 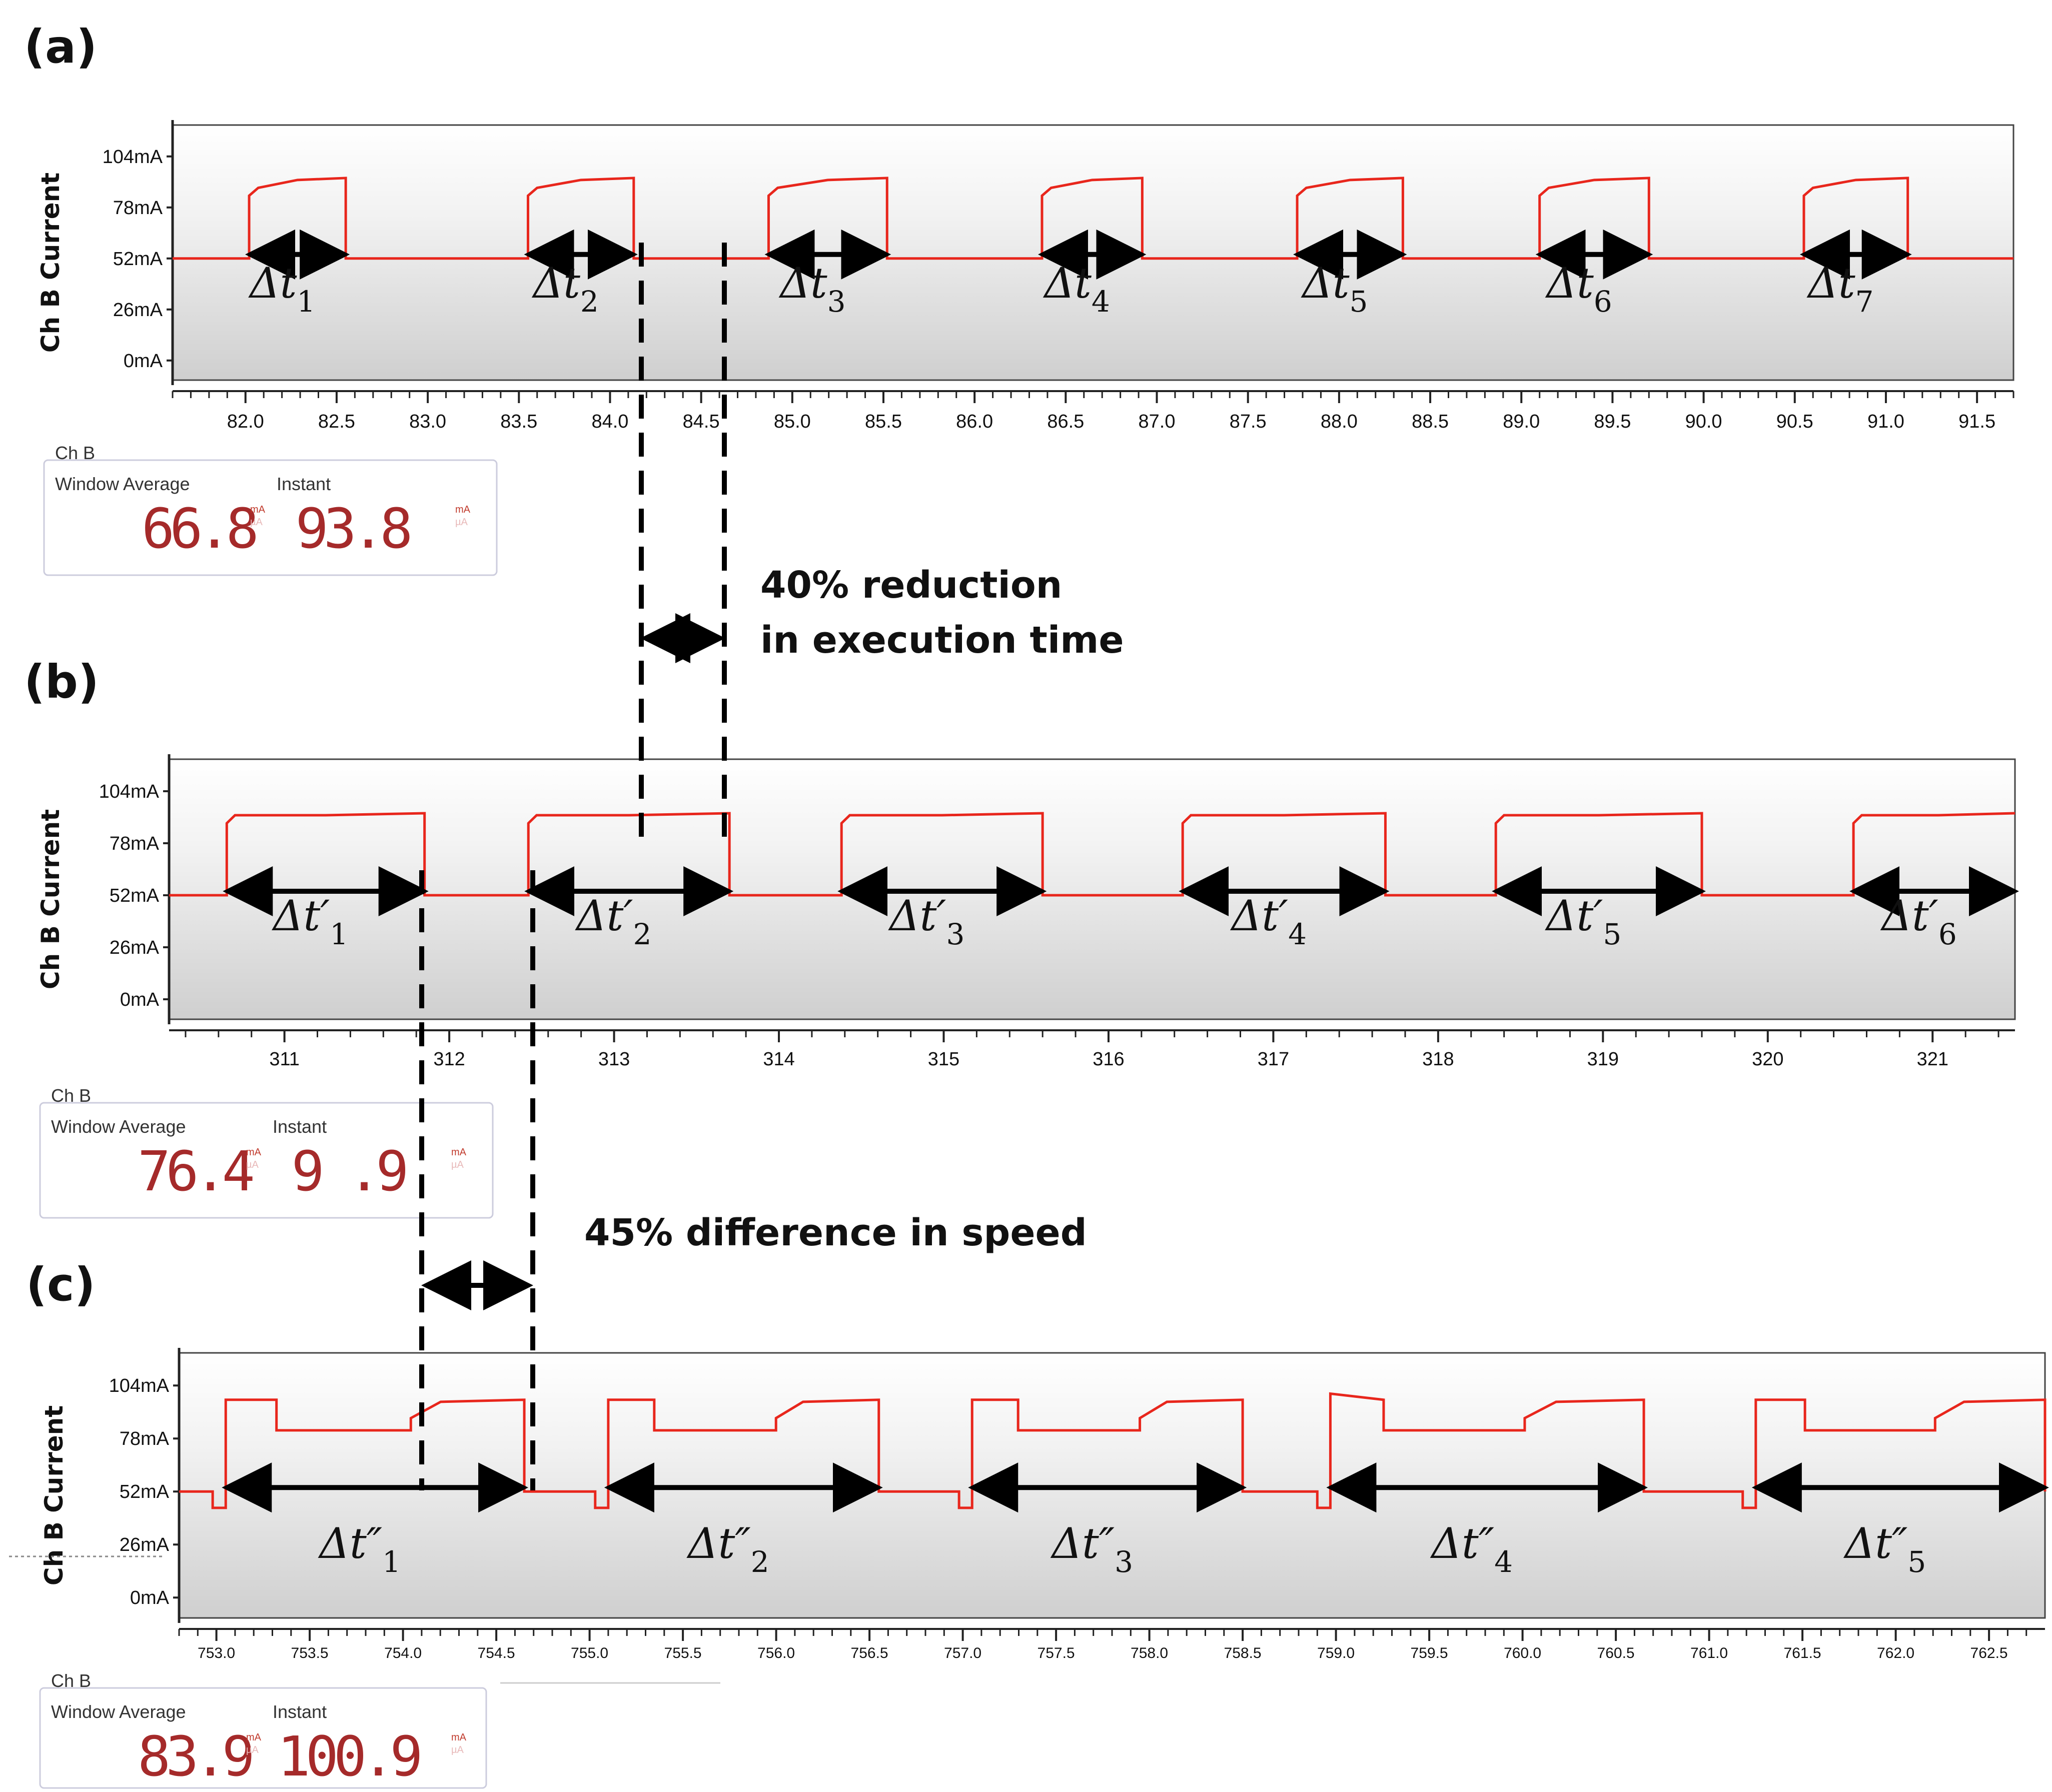 I want to click on x-tick-label: 754.5, so click(x=496, y=1653).